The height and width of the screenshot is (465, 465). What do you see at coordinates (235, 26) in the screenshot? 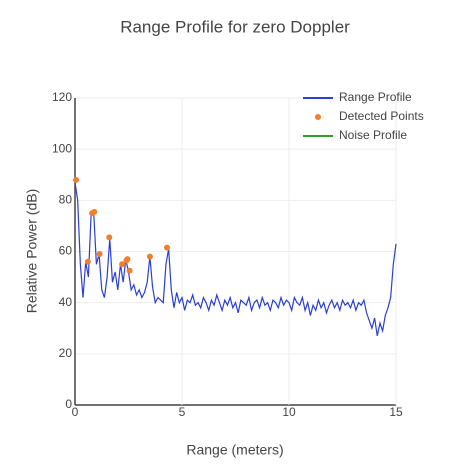
I see `chart-title: Range Profile for zero Doppler` at bounding box center [235, 26].